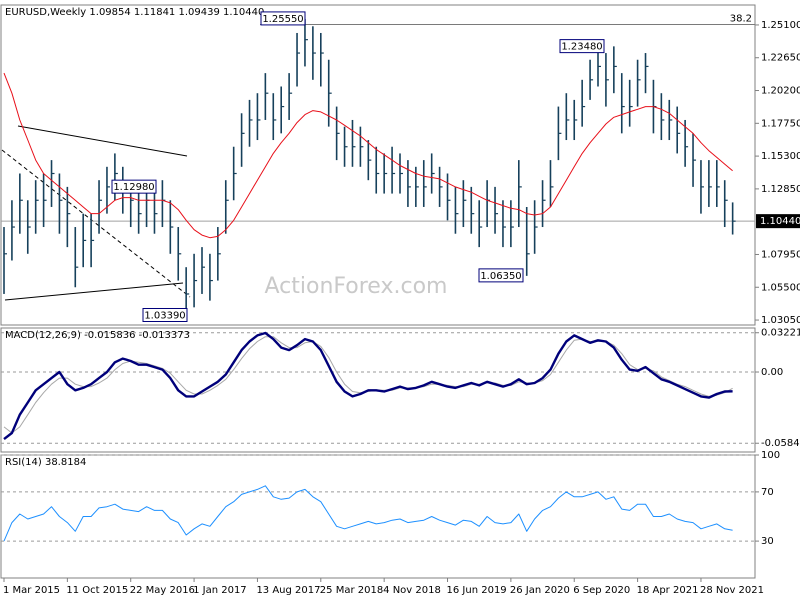 Image resolution: width=800 pixels, height=600 pixels. I want to click on x-tick-label: 28 Nov 2021, so click(732, 590).